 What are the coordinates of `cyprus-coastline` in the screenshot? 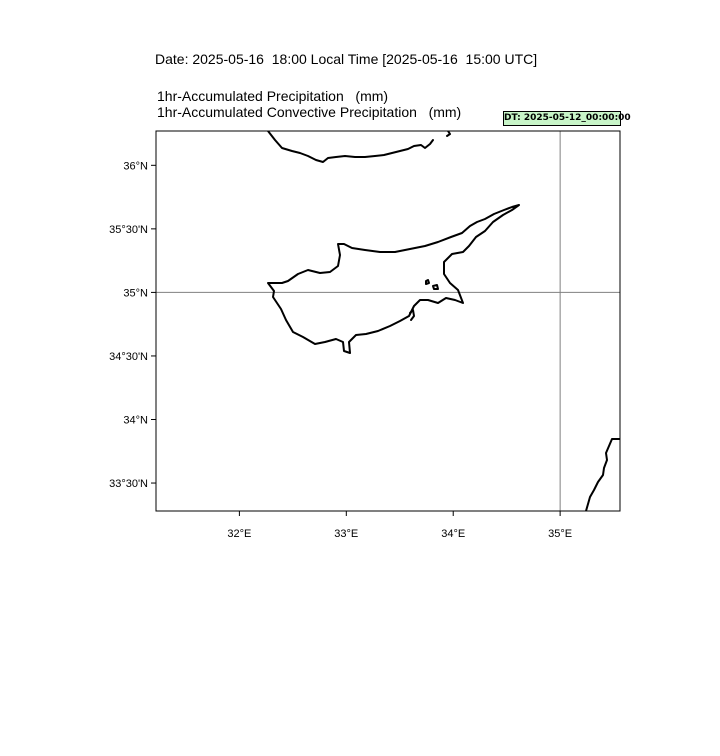 It's located at (393, 279).